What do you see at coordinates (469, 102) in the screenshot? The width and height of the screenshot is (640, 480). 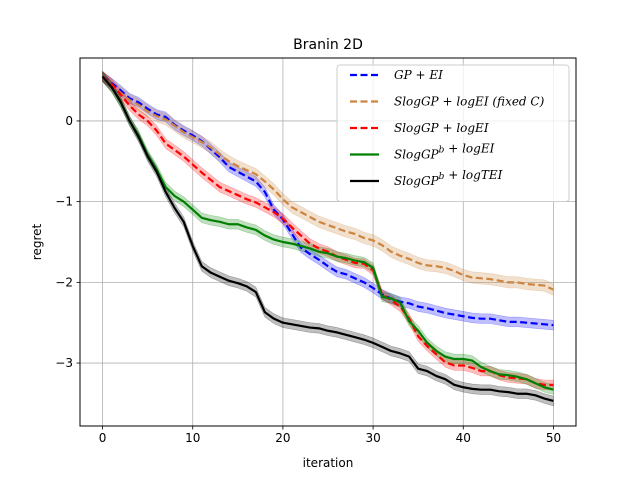 I see `legend-label-1: SlogGP + logEI (fixed C)` at bounding box center [469, 102].